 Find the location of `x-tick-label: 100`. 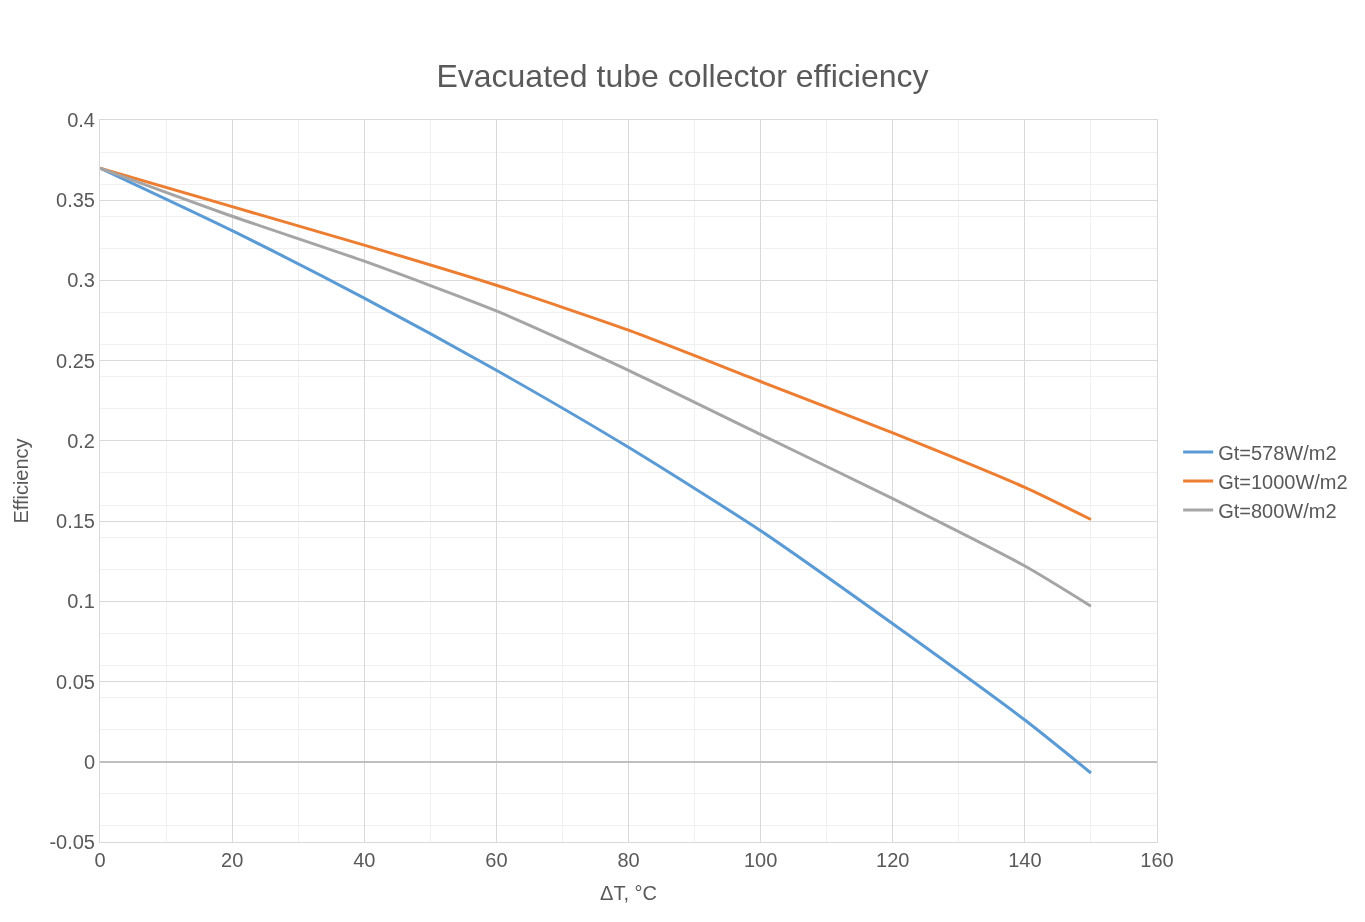

x-tick-label: 100 is located at coordinates (760, 860).